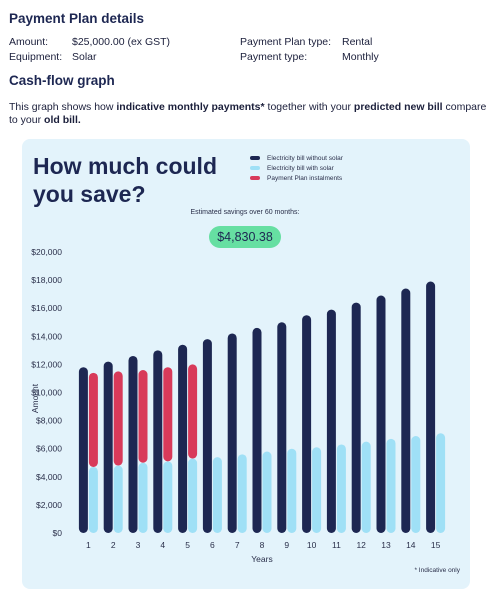 The image size is (497, 599). What do you see at coordinates (62, 80) in the screenshot?
I see `cashflow-graph-title: Cash-flow graph` at bounding box center [62, 80].